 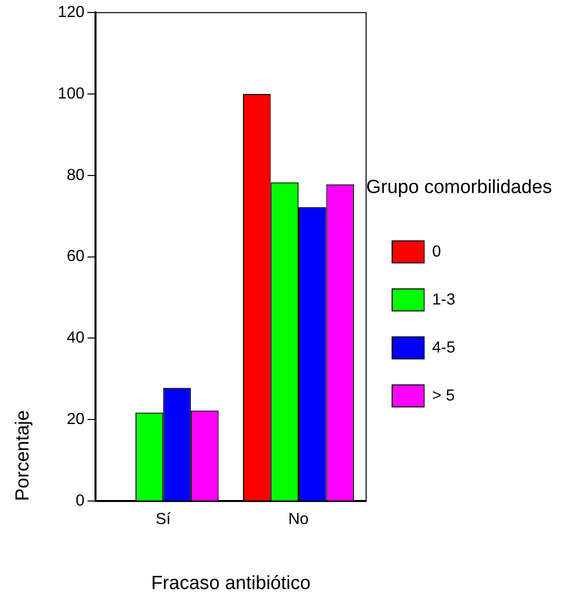 What do you see at coordinates (75, 175) in the screenshot?
I see `y-tick-label: 80` at bounding box center [75, 175].